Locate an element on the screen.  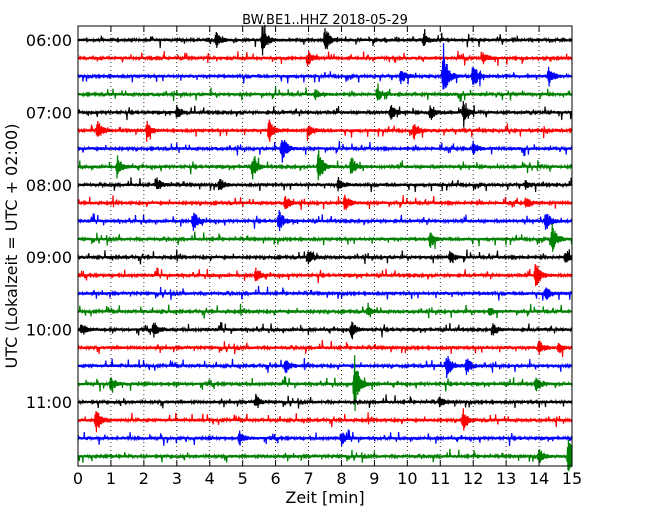
x-axis-label: Zeit [min] is located at coordinates (324, 497).